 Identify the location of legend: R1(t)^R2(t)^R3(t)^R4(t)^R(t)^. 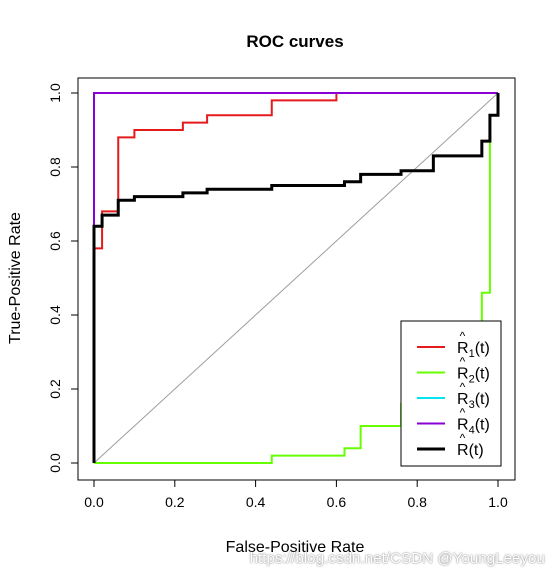
(451, 393).